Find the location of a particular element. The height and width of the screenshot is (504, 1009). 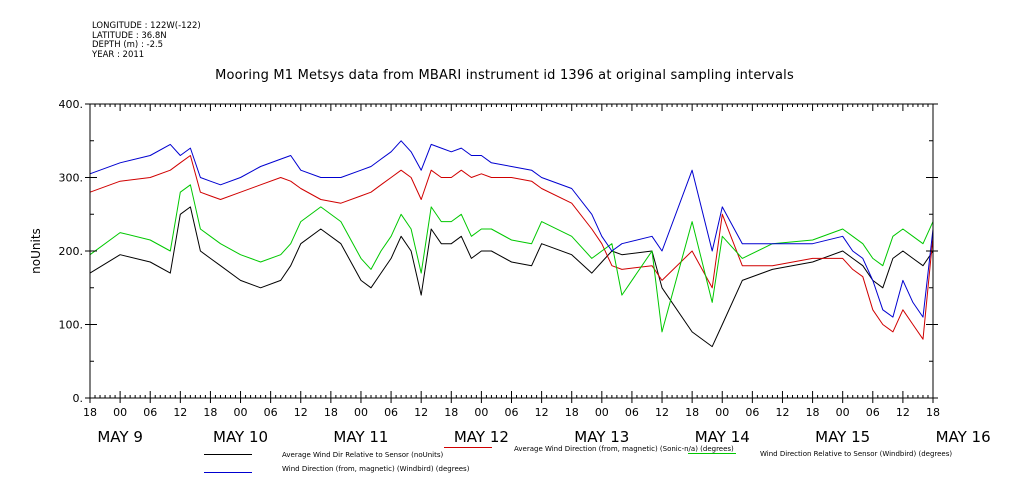

longitude-label: LONGITUDE : 122W(-122) is located at coordinates (146, 26).